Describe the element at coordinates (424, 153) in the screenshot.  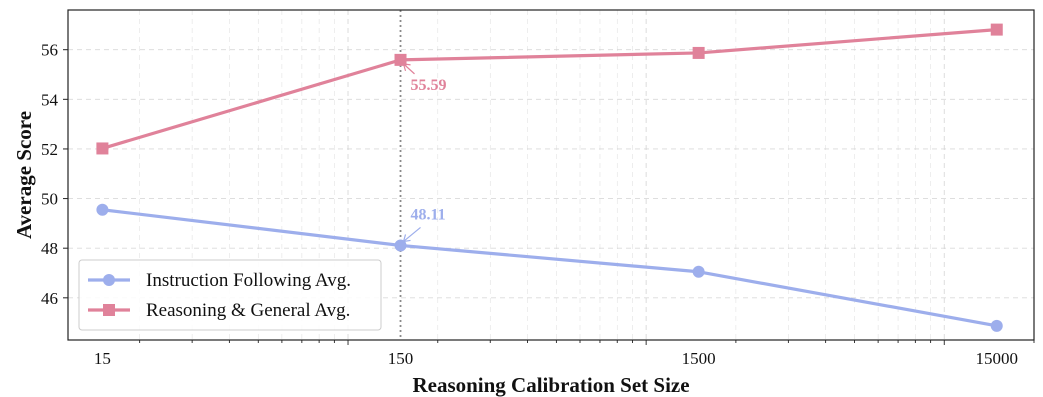
I see `annotation-layer: 48.11 55.59` at that location.